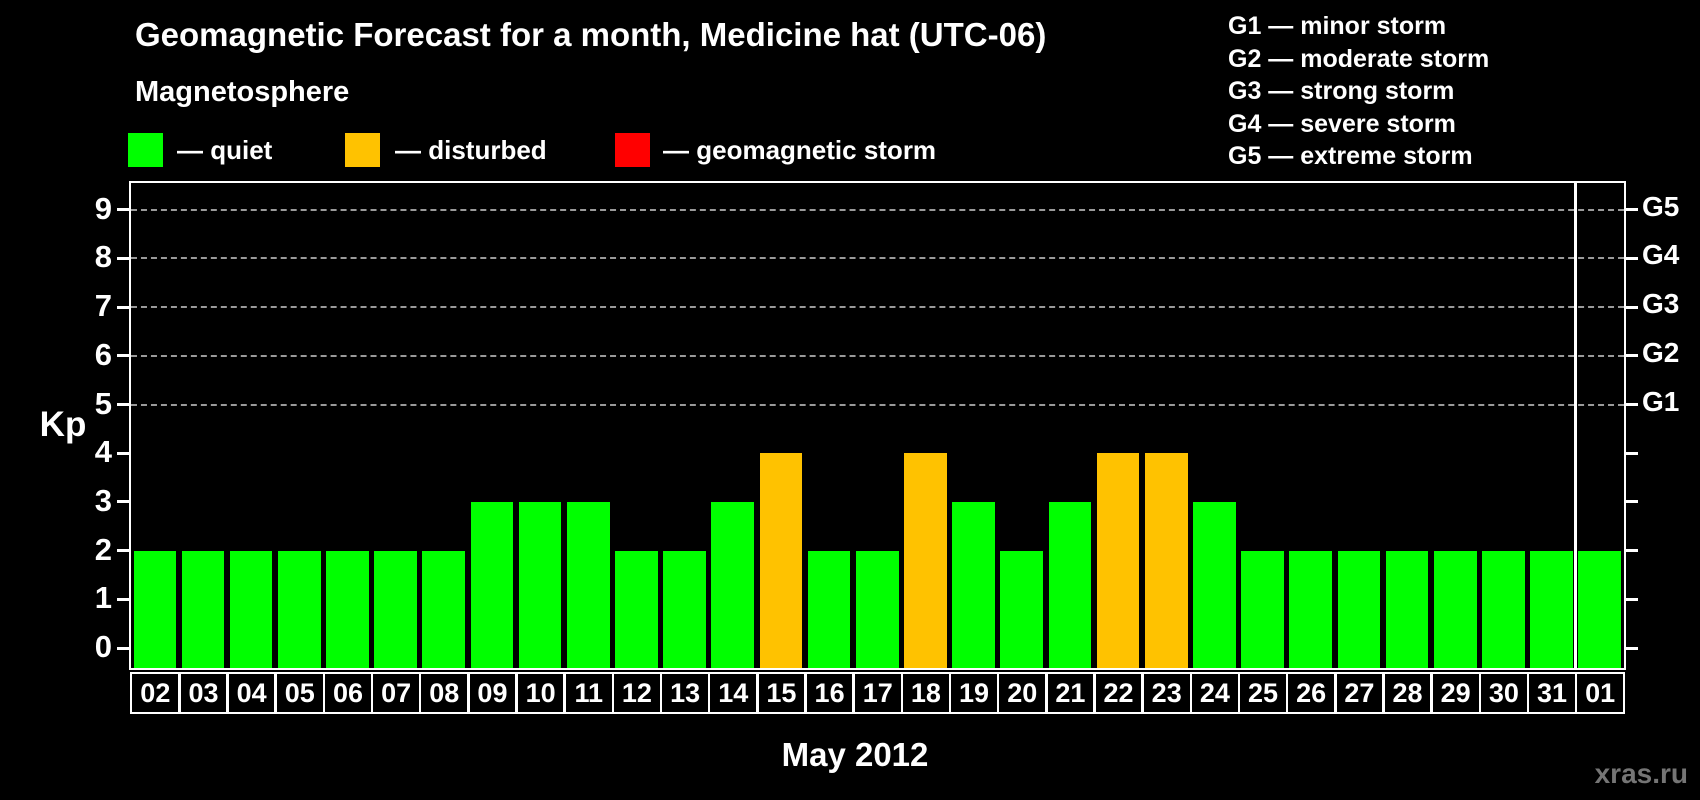 The height and width of the screenshot is (800, 1700). Describe the element at coordinates (103, 549) in the screenshot. I see `y-tick-label: 2` at that location.